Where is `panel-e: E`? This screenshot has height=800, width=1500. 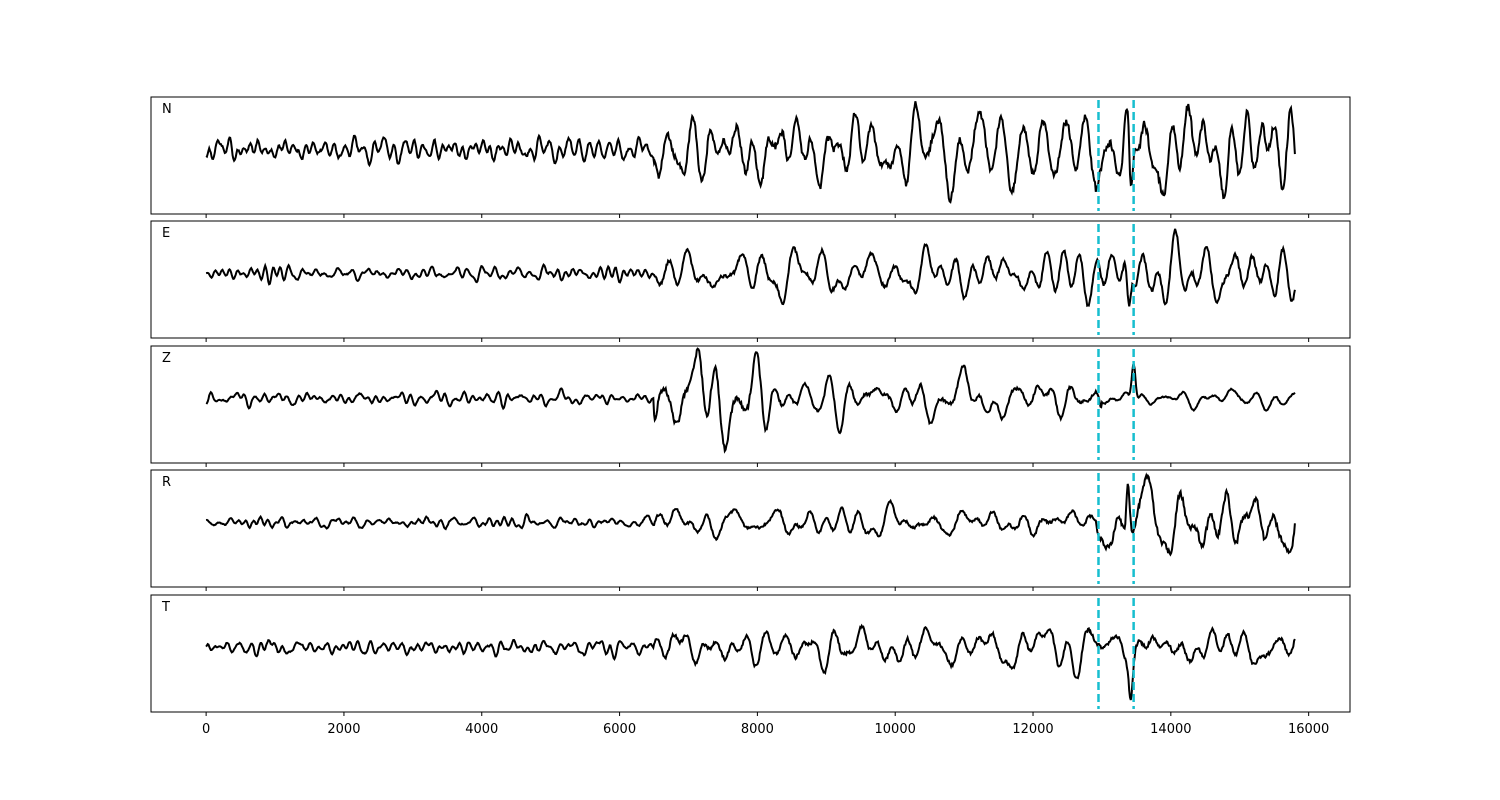
panel-e: E is located at coordinates (750, 281).